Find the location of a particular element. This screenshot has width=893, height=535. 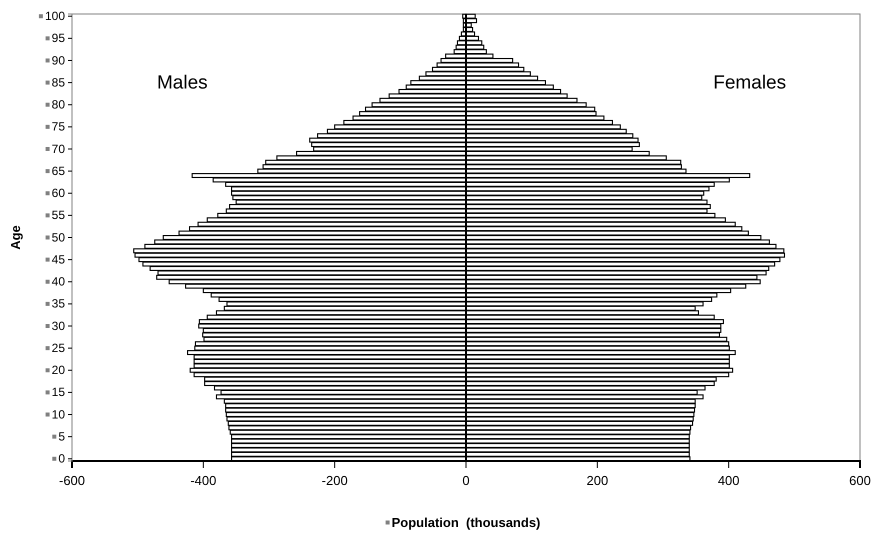

x-tick-label: 0 is located at coordinates (466, 480).